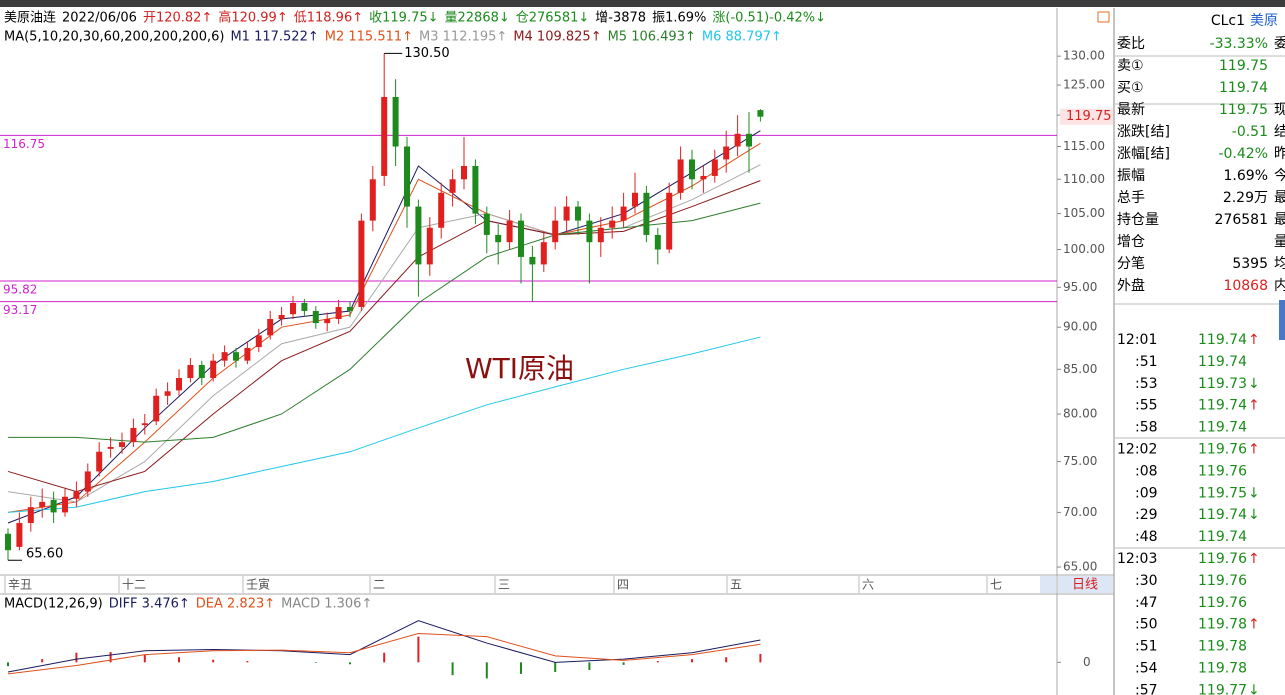  Describe the element at coordinates (1146, 537) in the screenshot. I see `trade-time: :48` at that location.